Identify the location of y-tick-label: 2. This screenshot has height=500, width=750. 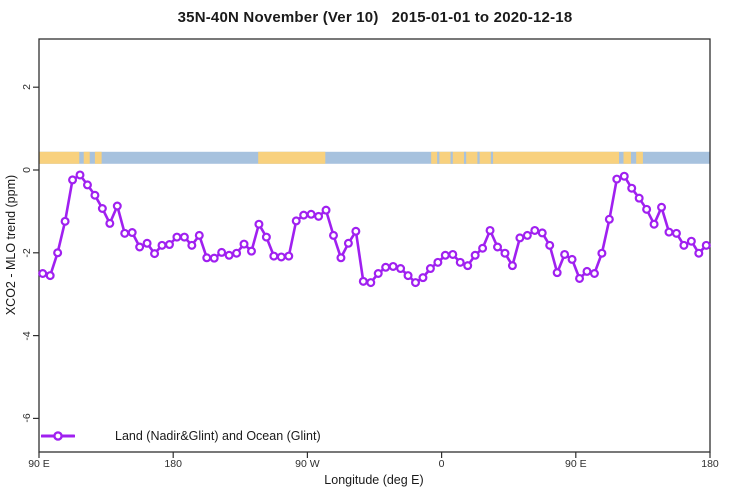
(27, 87).